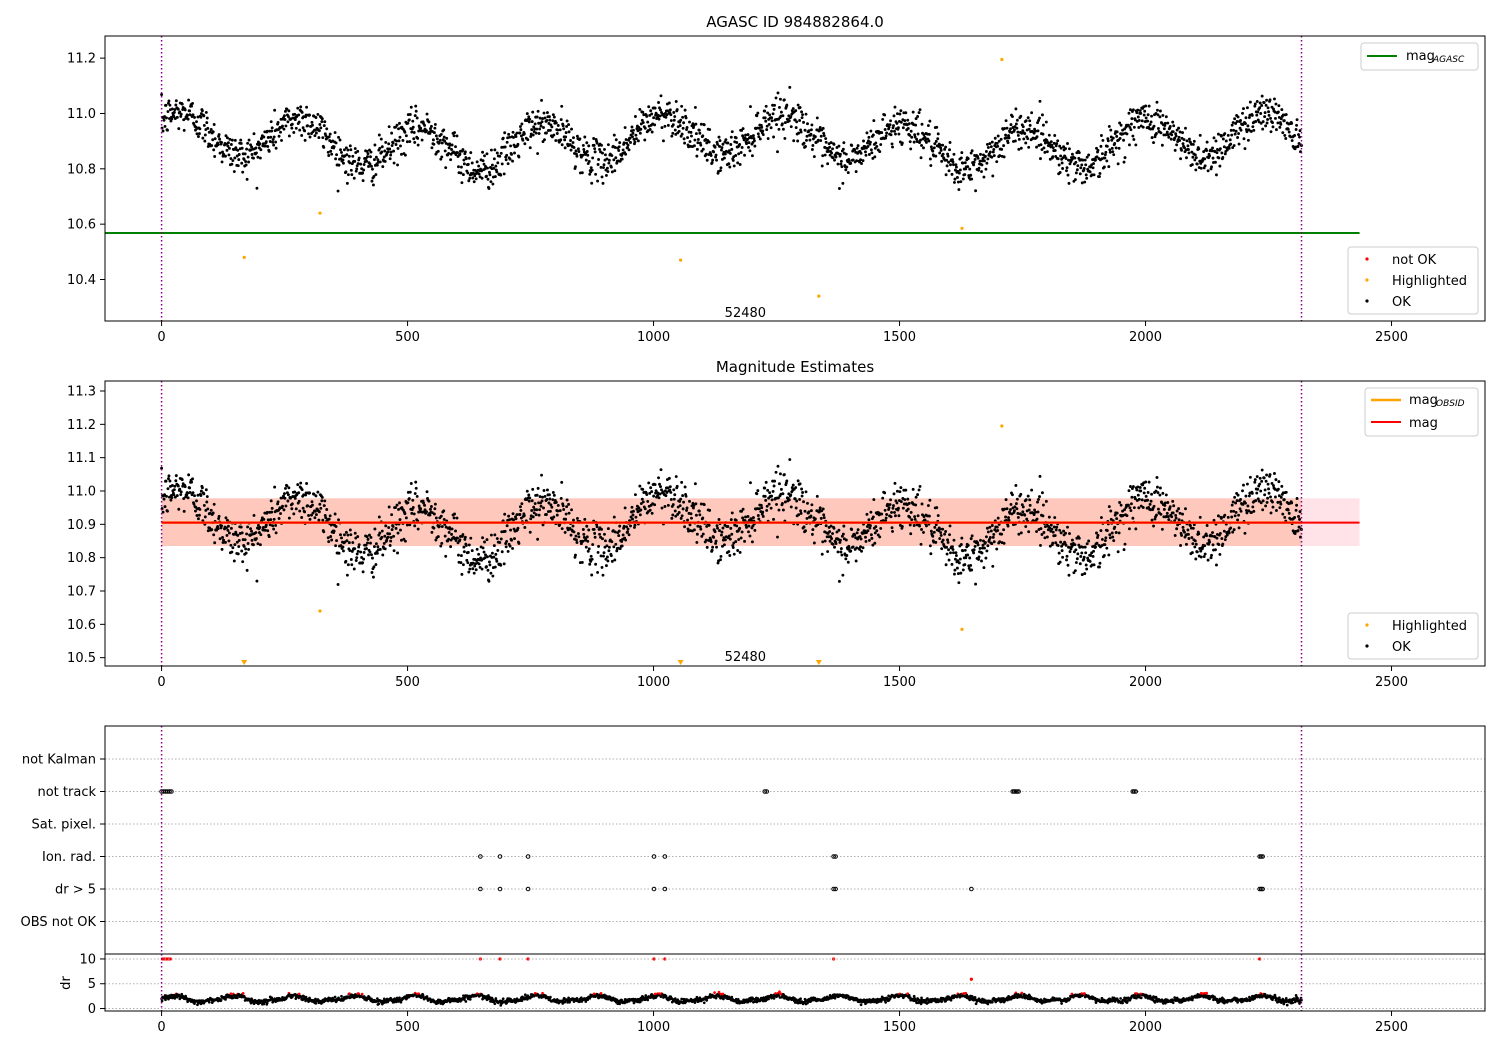  What do you see at coordinates (1413, 636) in the screenshot?
I see `panel-2-legend-lower: Highlighted OK` at bounding box center [1413, 636].